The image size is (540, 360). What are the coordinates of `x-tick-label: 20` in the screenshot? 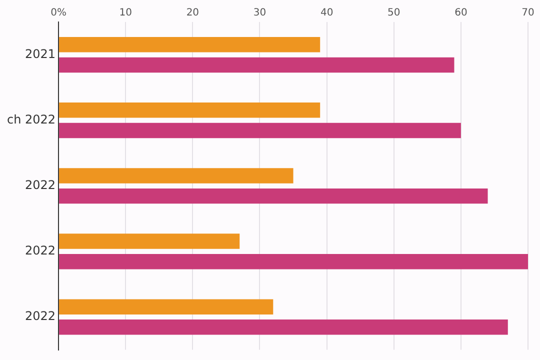 It's located at (193, 13).